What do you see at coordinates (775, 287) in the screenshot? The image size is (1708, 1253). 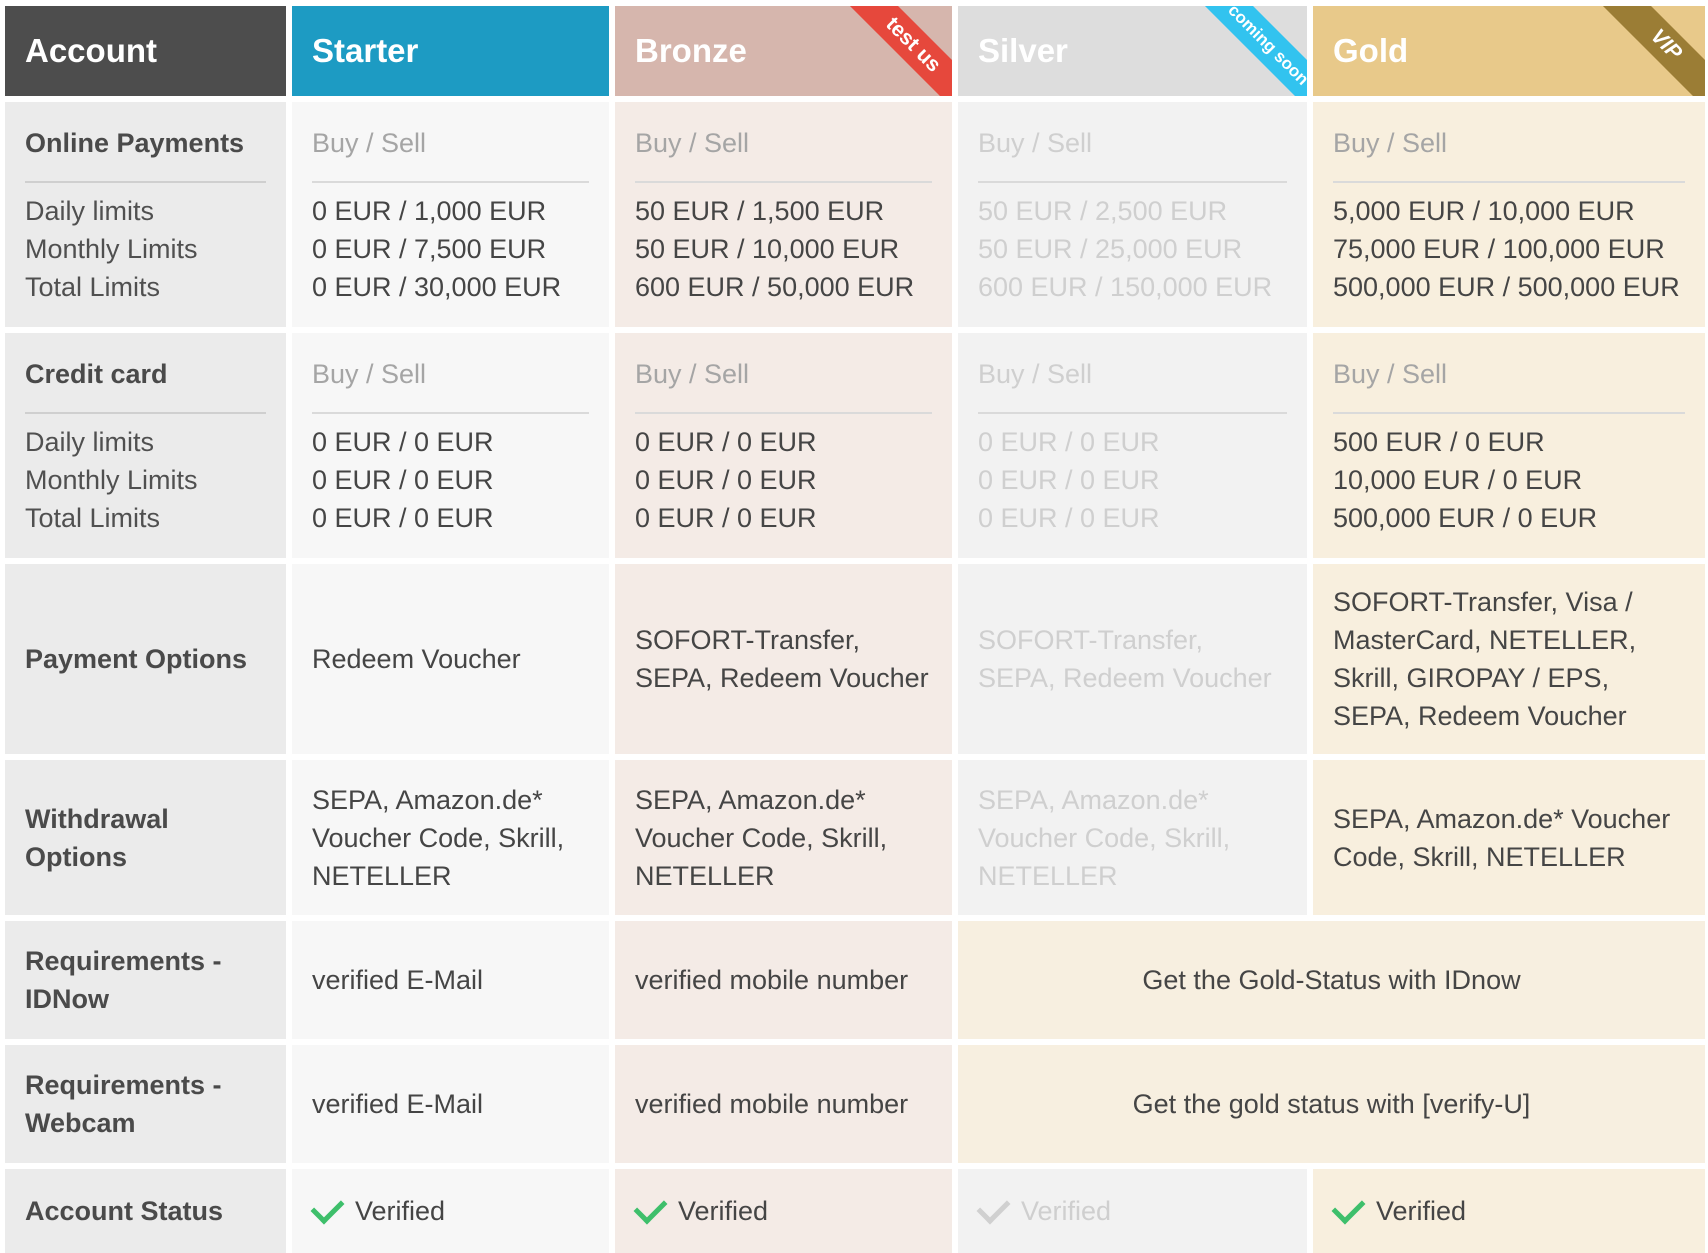 I see `limit-value: 600 EUR / 50,000 EUR` at bounding box center [775, 287].